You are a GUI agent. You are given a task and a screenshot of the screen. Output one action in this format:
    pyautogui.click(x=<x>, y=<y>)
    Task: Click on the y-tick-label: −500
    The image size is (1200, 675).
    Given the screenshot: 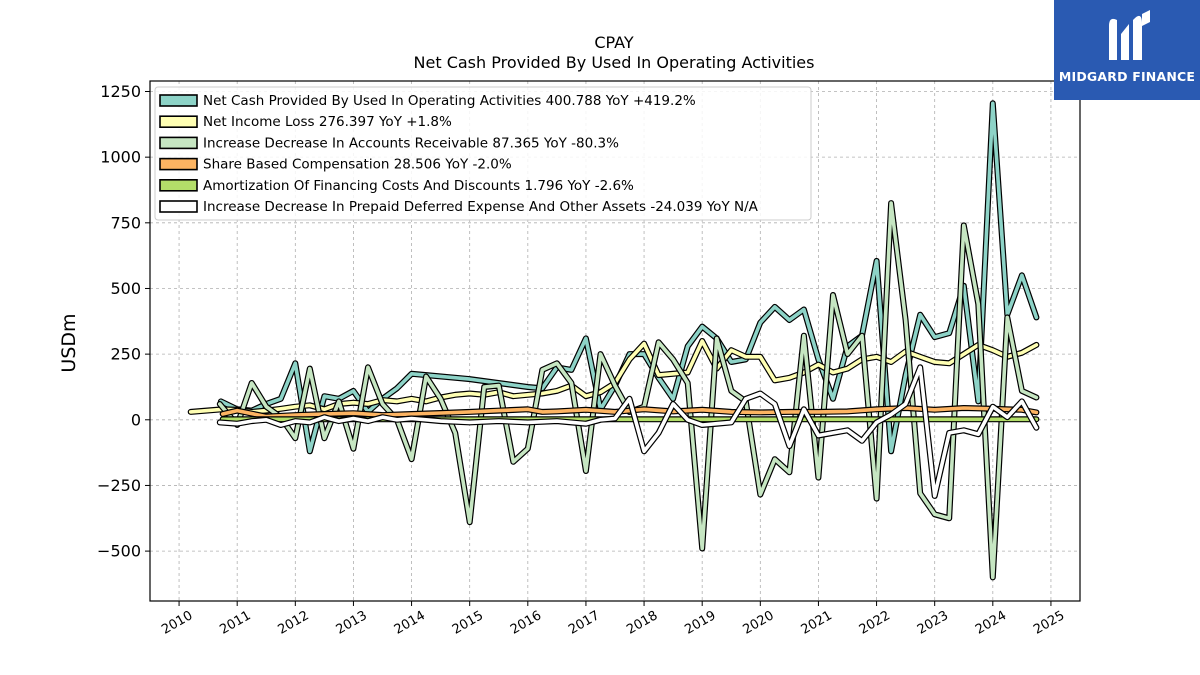 What is the action you would take?
    pyautogui.click(x=119, y=551)
    